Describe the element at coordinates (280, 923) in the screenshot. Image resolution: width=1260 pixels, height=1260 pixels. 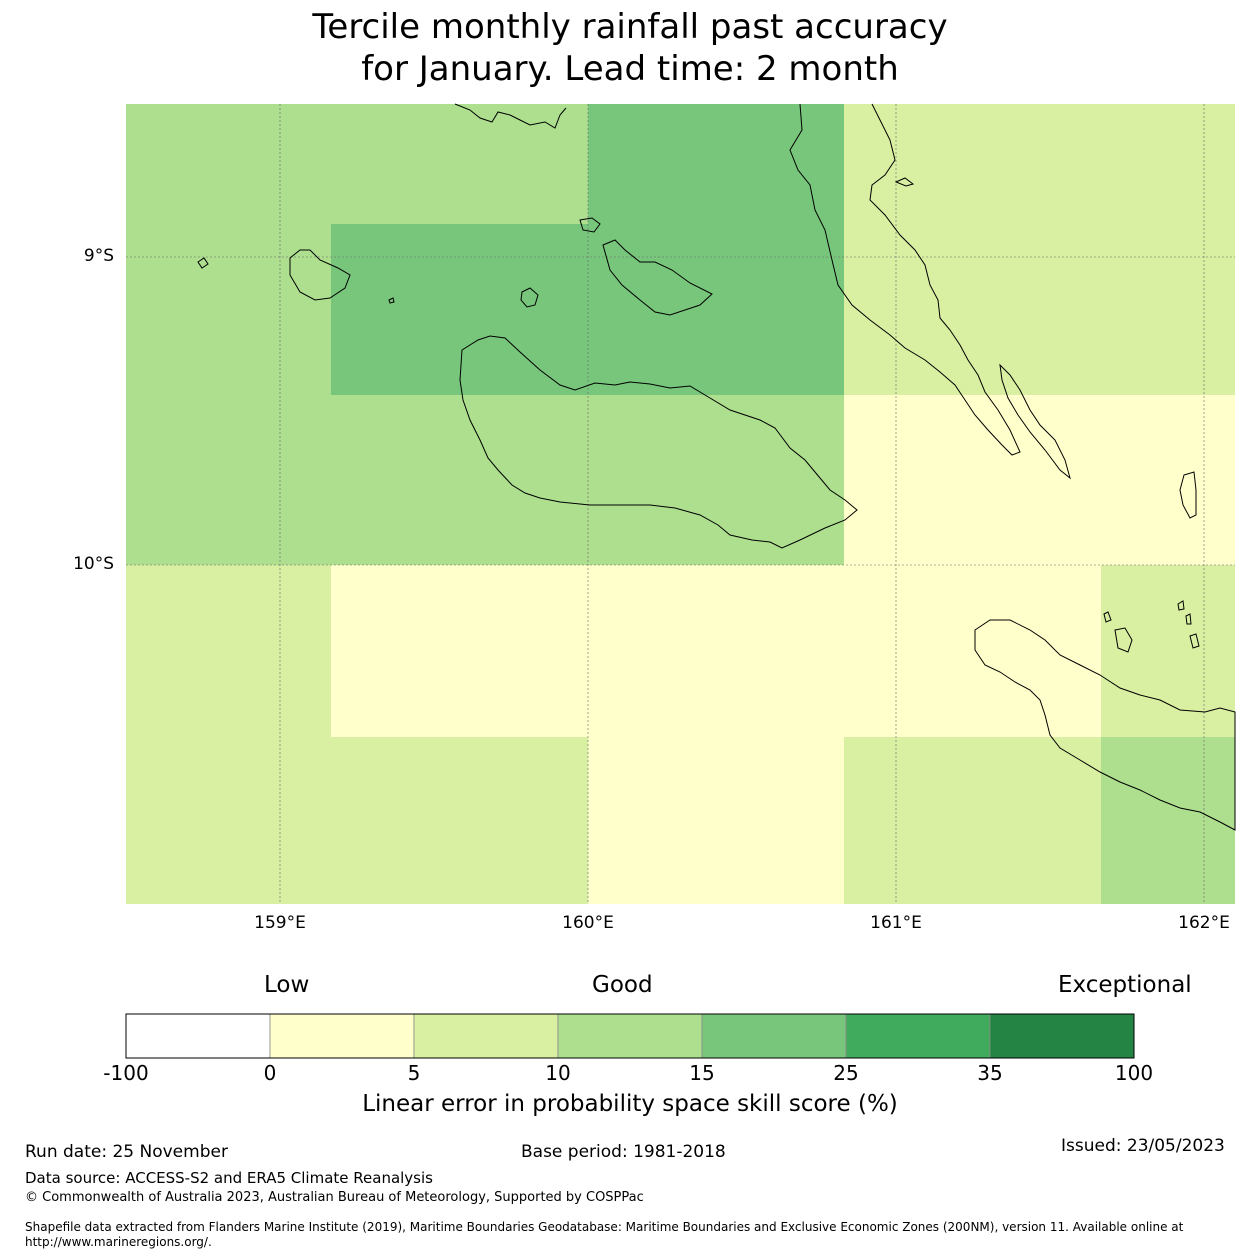
I see `lon-label-159e: 159°E` at that location.